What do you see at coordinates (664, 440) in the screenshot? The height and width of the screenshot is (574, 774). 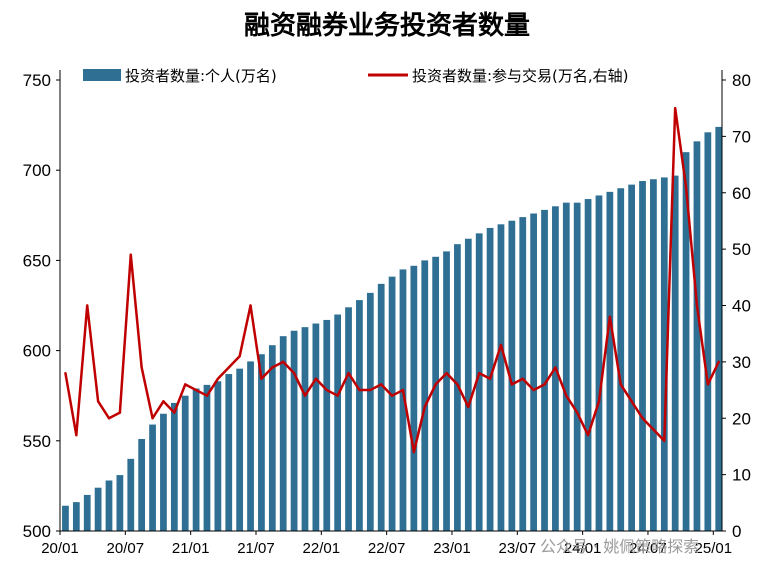 I see `line-point-24/08` at bounding box center [664, 440].